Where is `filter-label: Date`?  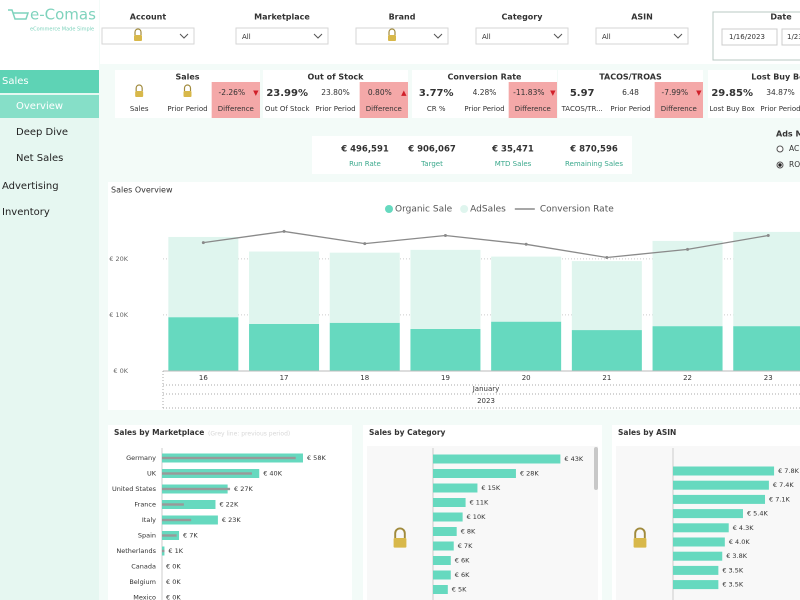
filter-label: Date is located at coordinates (781, 17).